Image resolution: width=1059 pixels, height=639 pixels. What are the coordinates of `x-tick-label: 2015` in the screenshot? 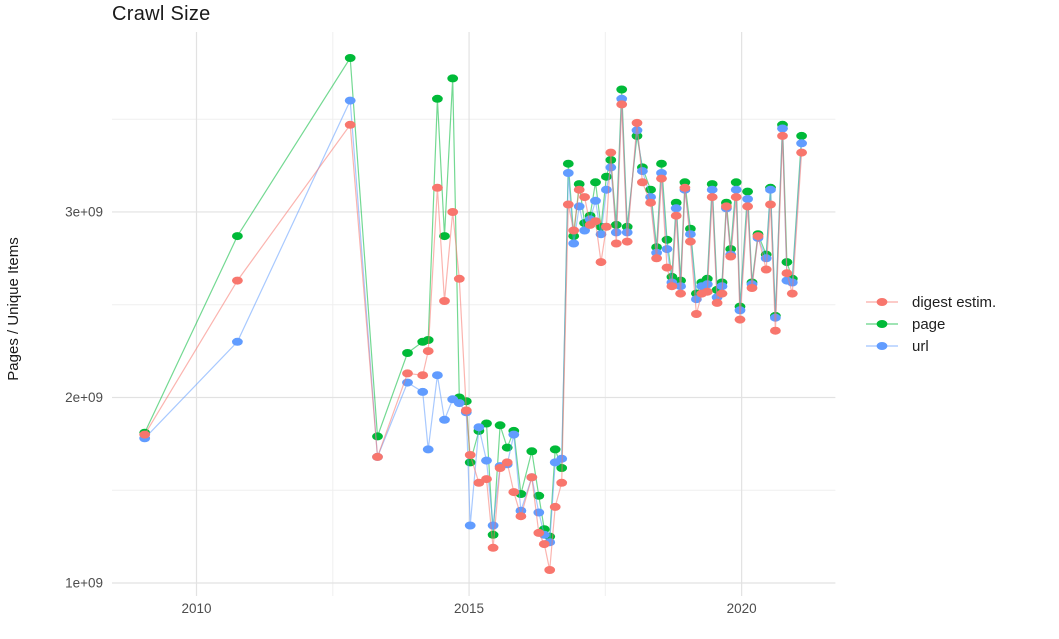 It's located at (469, 608).